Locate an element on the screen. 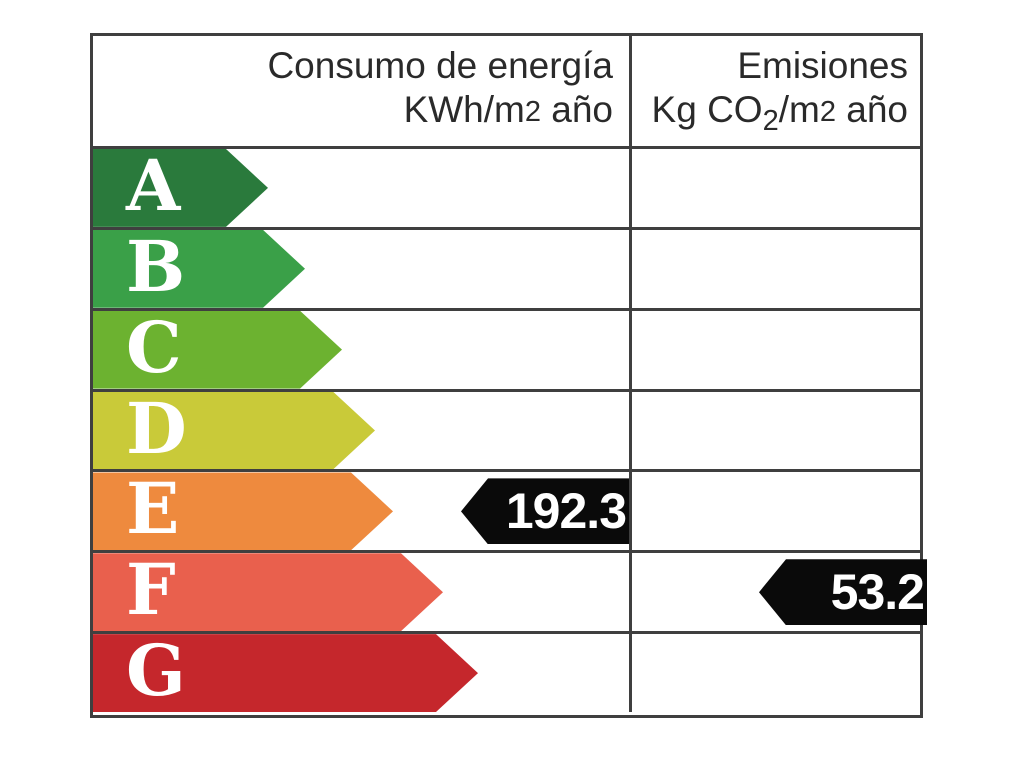 Image resolution: width=1020 pixels, height=765 pixels. rating-row-b: B is located at coordinates (506, 270).